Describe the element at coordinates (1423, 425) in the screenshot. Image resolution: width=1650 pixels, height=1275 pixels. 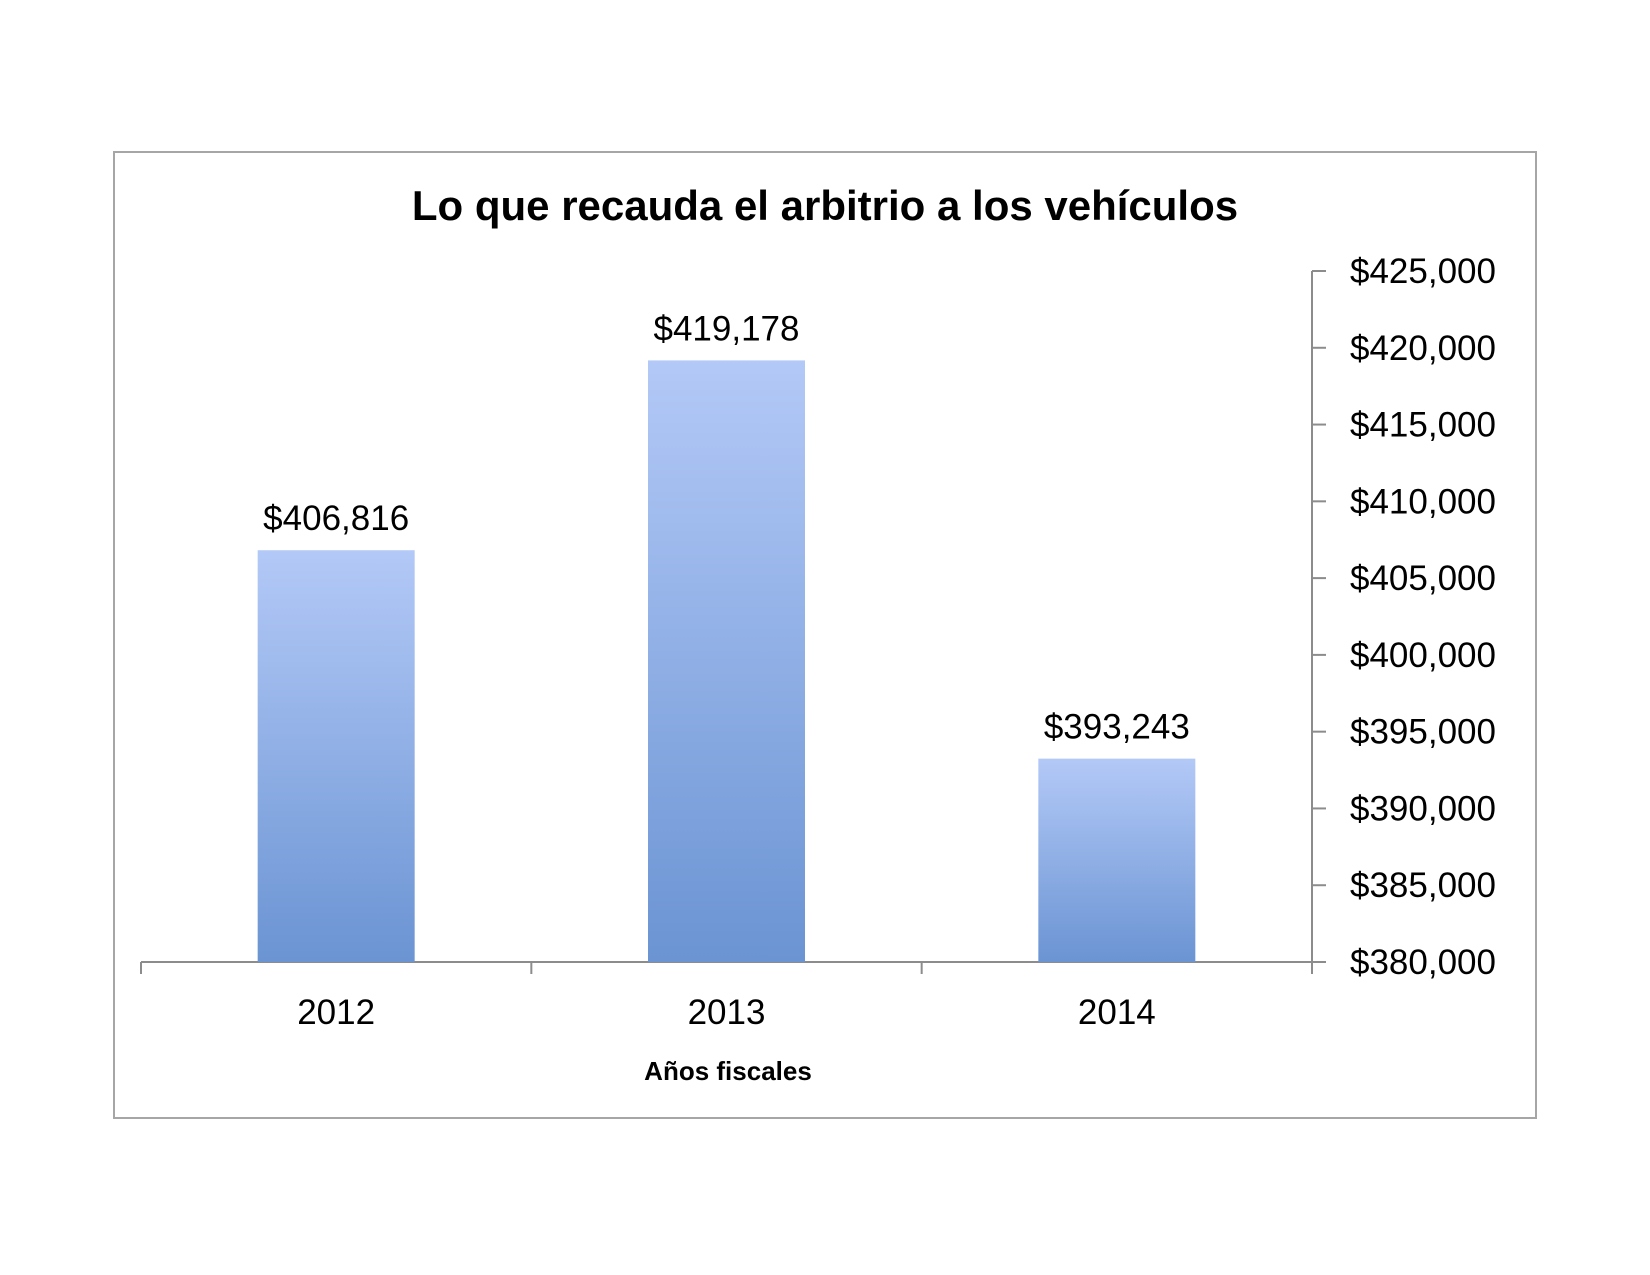
I see `y-tick-label: $415,000` at that location.